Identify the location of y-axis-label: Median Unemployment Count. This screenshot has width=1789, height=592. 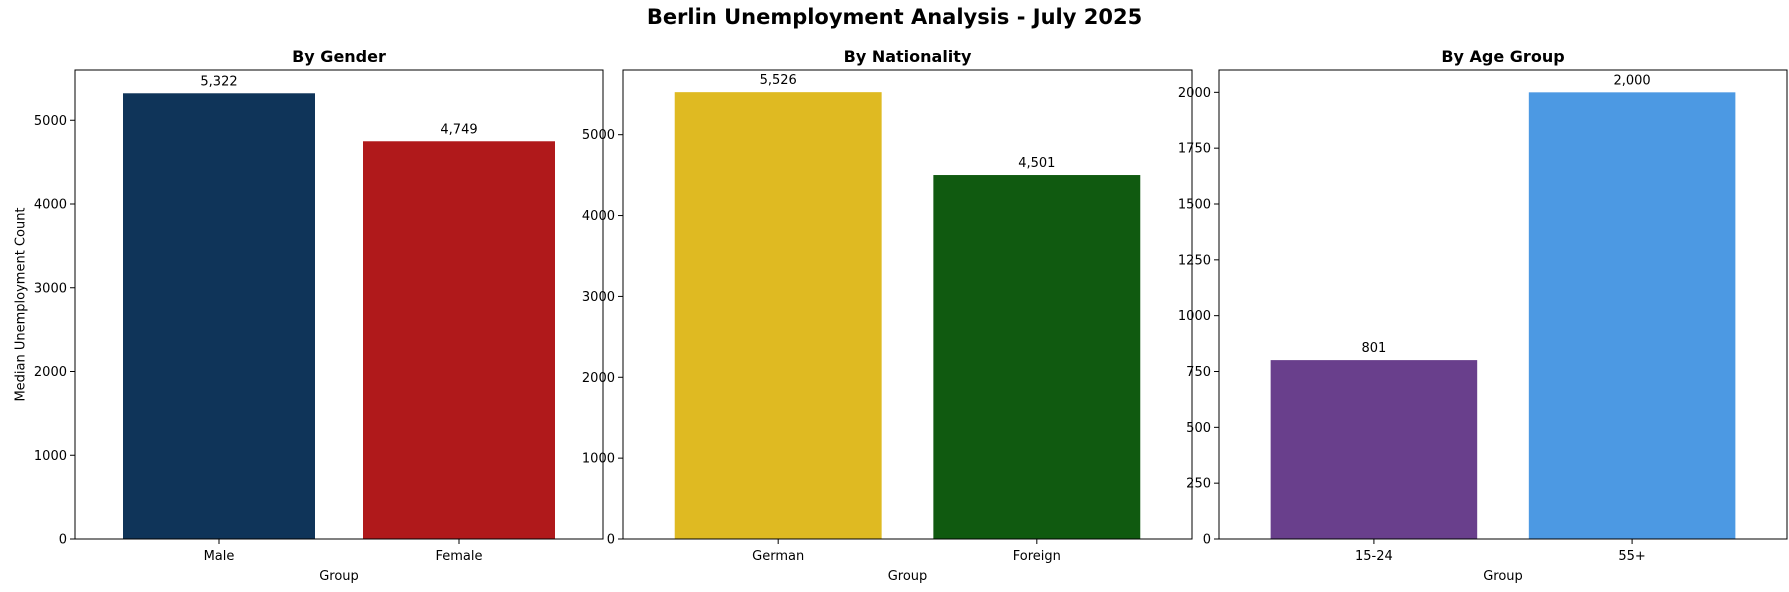
(21, 304).